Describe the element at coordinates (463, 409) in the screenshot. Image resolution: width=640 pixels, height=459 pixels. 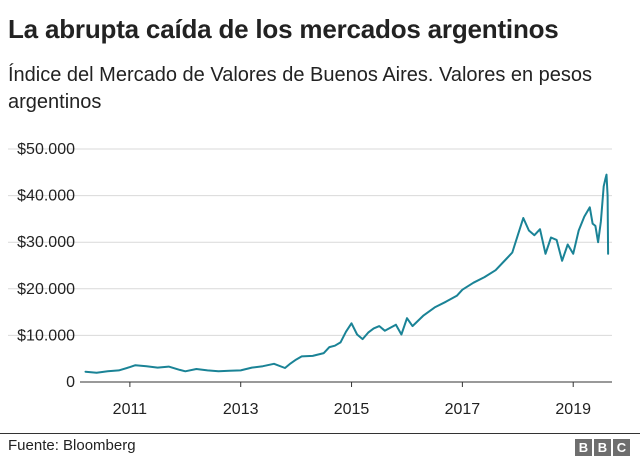
I see `x-tick-label: 2017` at that location.